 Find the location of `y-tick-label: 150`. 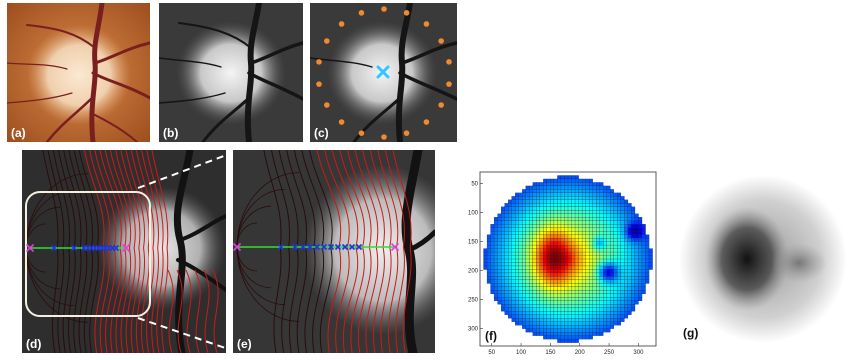

y-tick-label: 150 is located at coordinates (473, 243).